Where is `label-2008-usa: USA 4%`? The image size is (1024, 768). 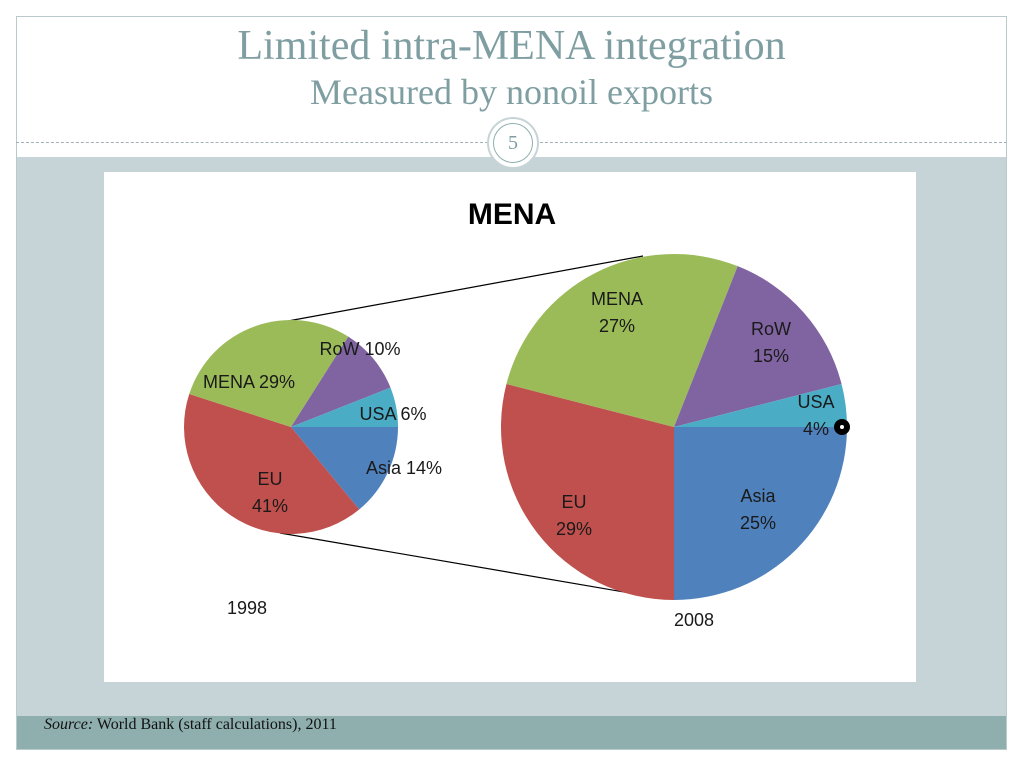 label-2008-usa: USA 4% is located at coordinates (815, 415).